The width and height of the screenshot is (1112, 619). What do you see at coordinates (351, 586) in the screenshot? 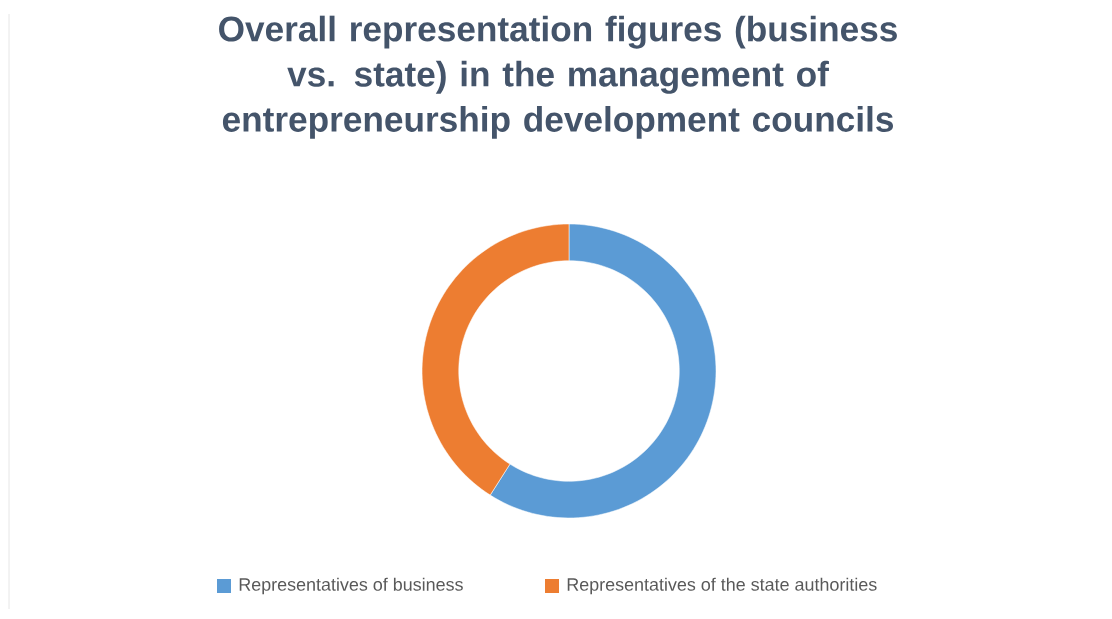
I see `legend-label: Representatives of business` at bounding box center [351, 586].